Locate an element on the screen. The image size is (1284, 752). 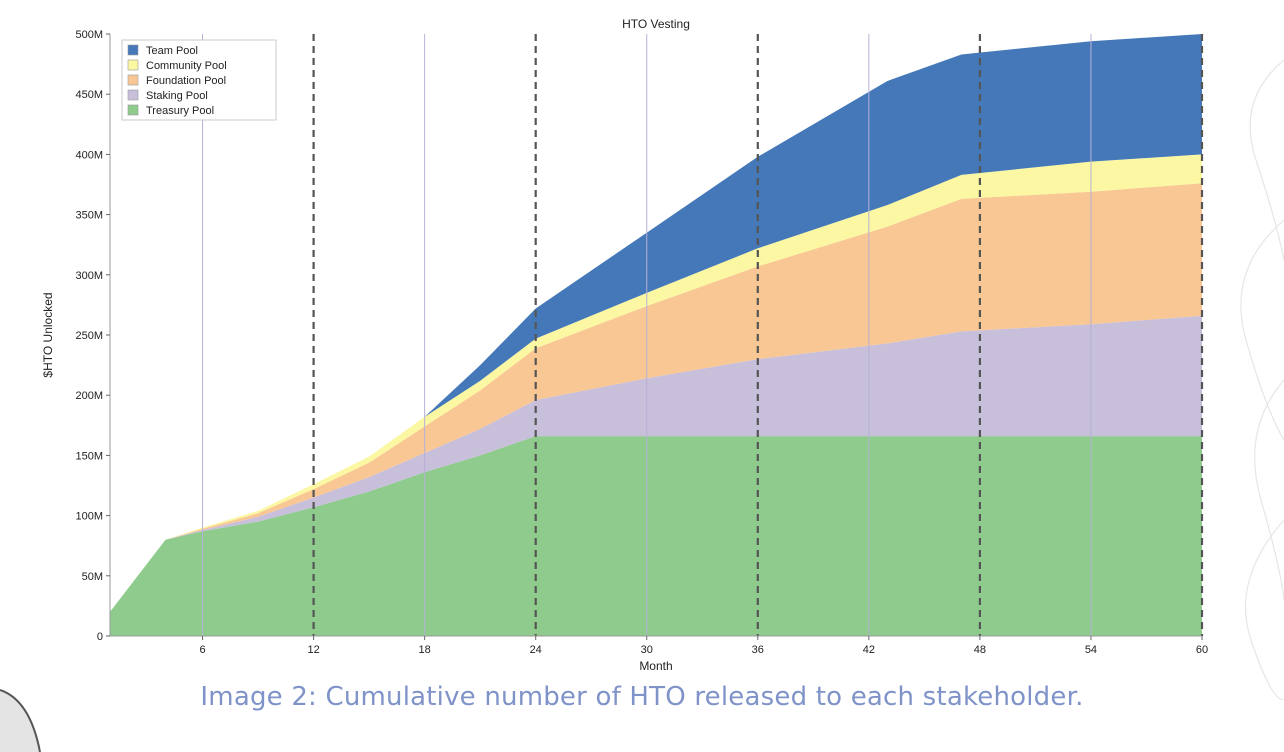
legend-box is located at coordinates (199, 80).